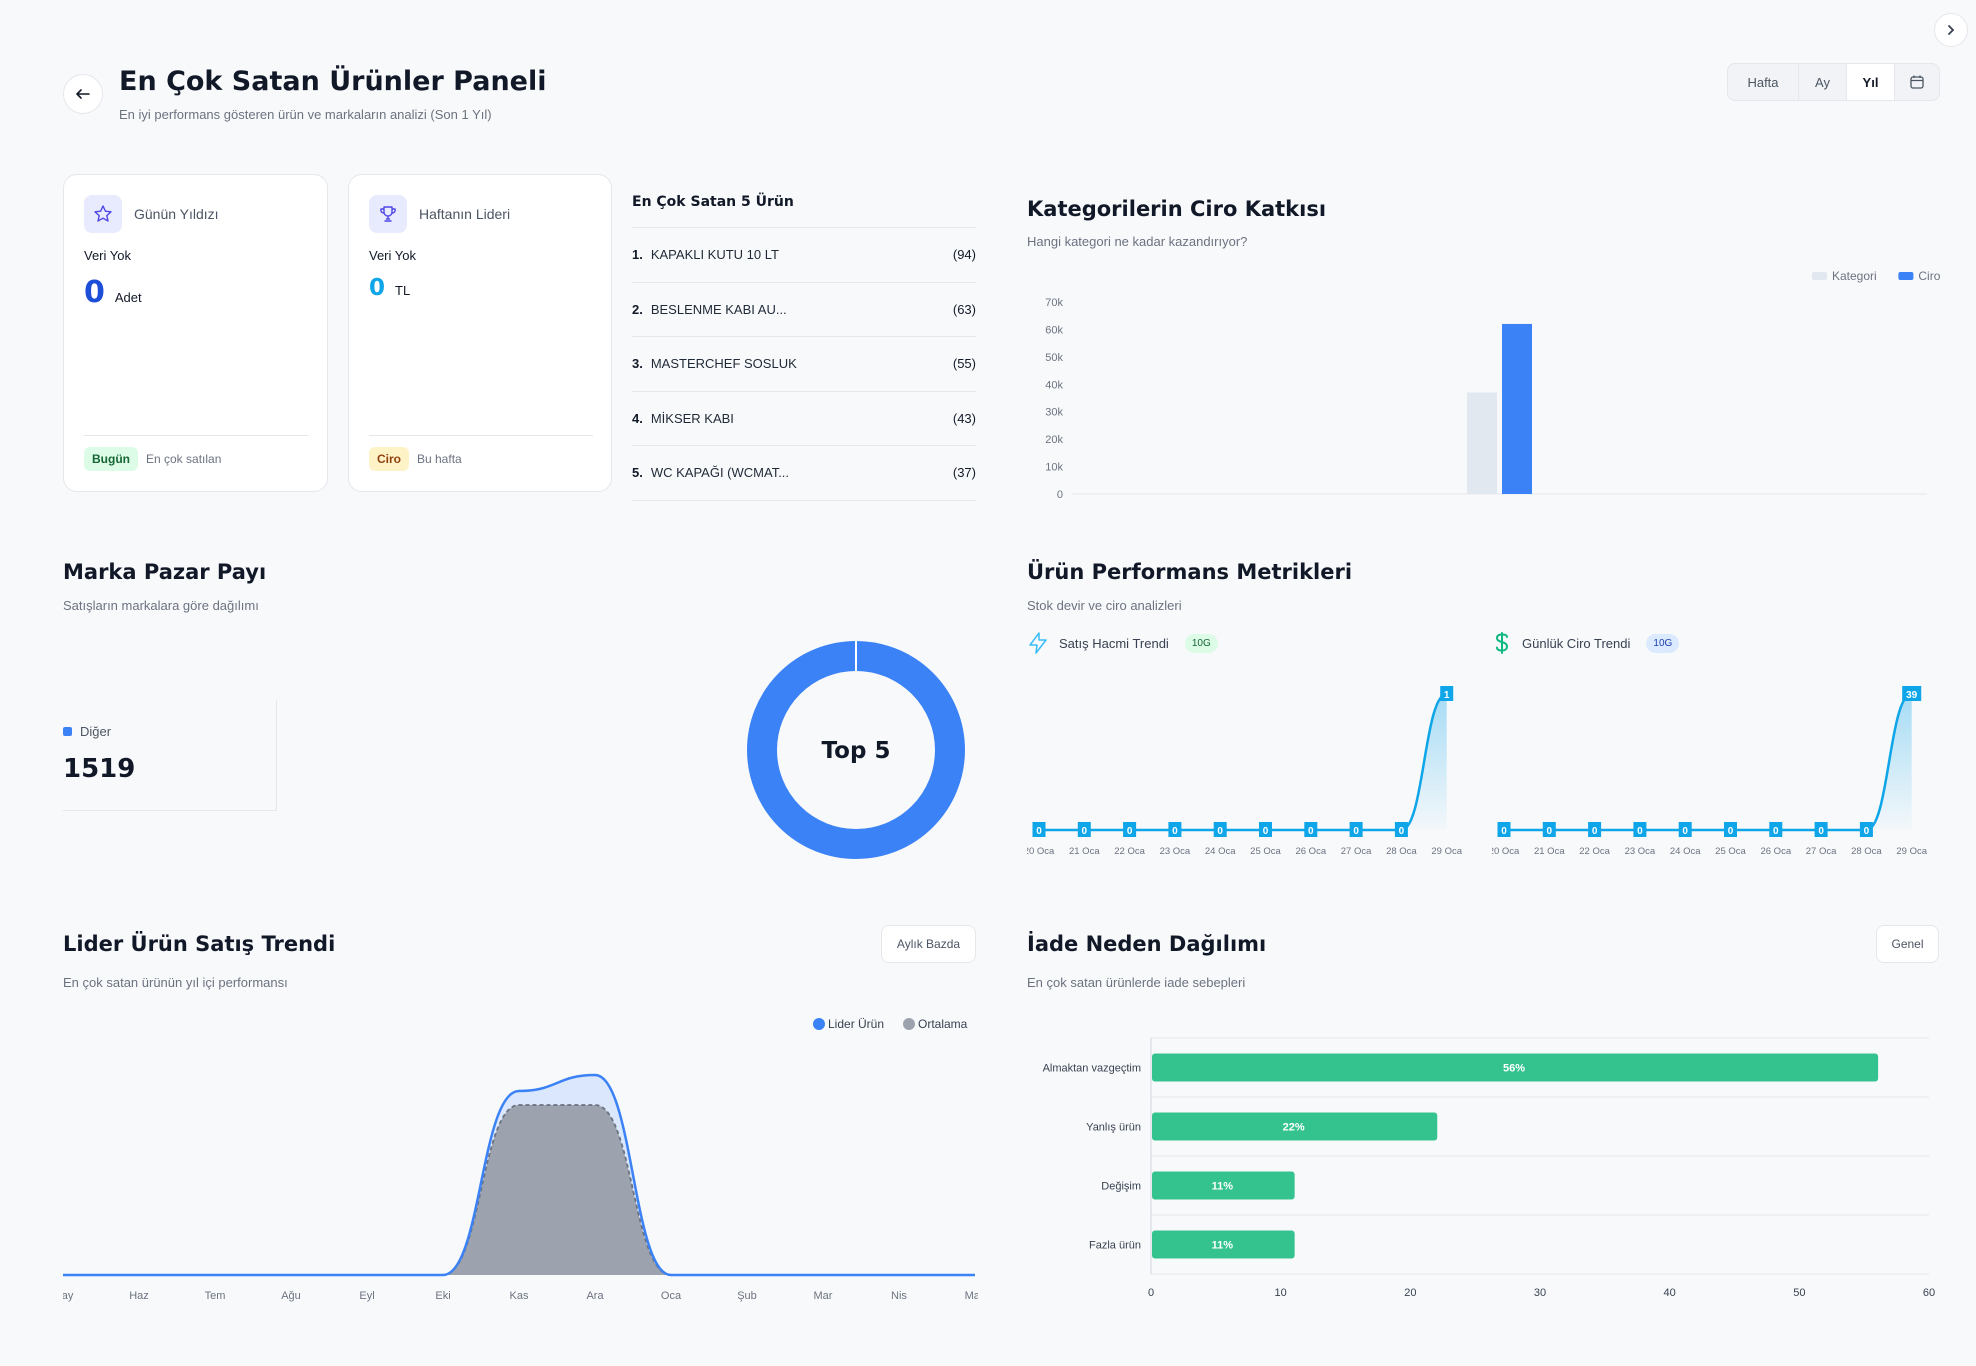 The image size is (1976, 1366). Describe the element at coordinates (128, 297) in the screenshot. I see `star-unit: Adet` at that location.